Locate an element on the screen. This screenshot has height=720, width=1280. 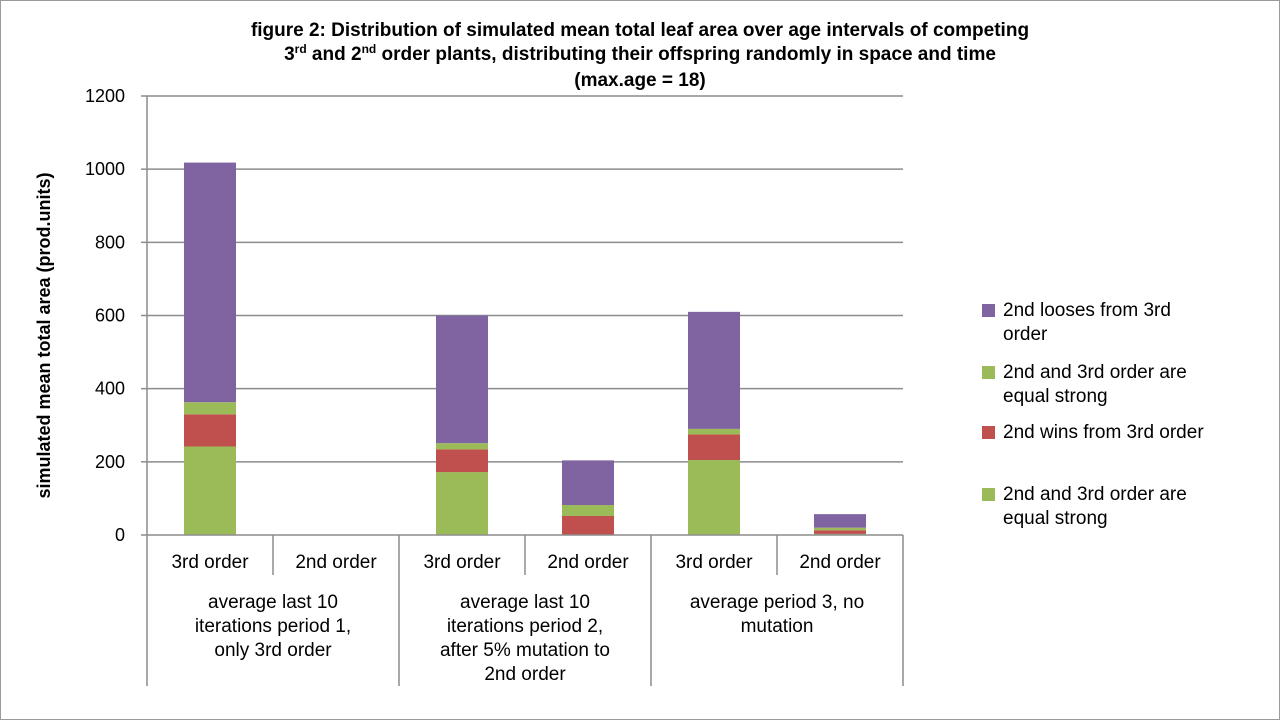
bar-cat4-series3 is located at coordinates (588, 510).